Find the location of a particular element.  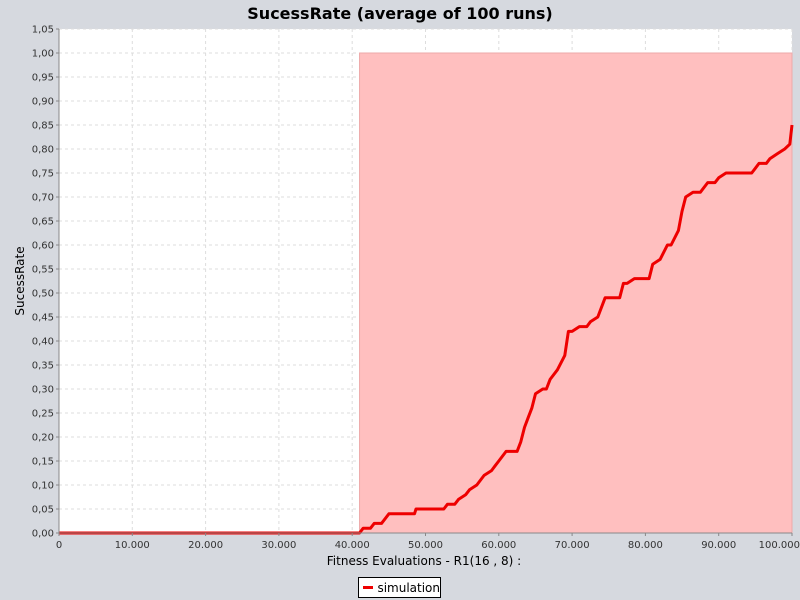

y-tick-label: 0,35 is located at coordinates (43, 366).